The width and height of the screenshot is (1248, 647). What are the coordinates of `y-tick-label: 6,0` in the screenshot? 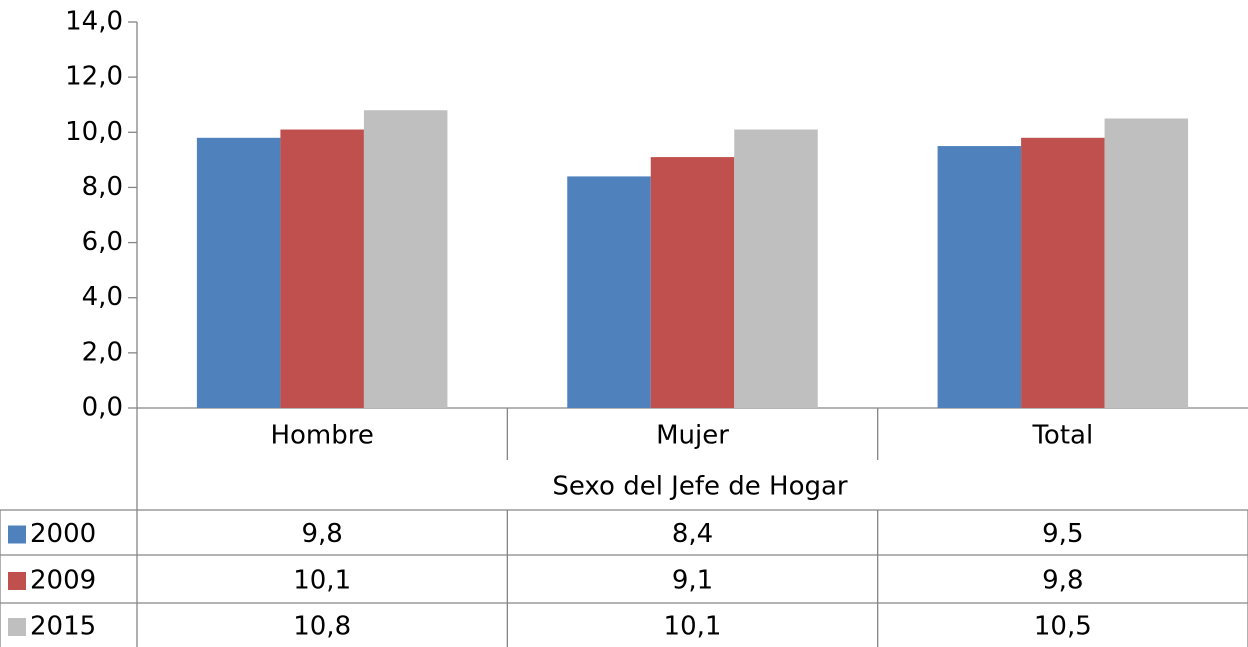 It's located at (102, 242).